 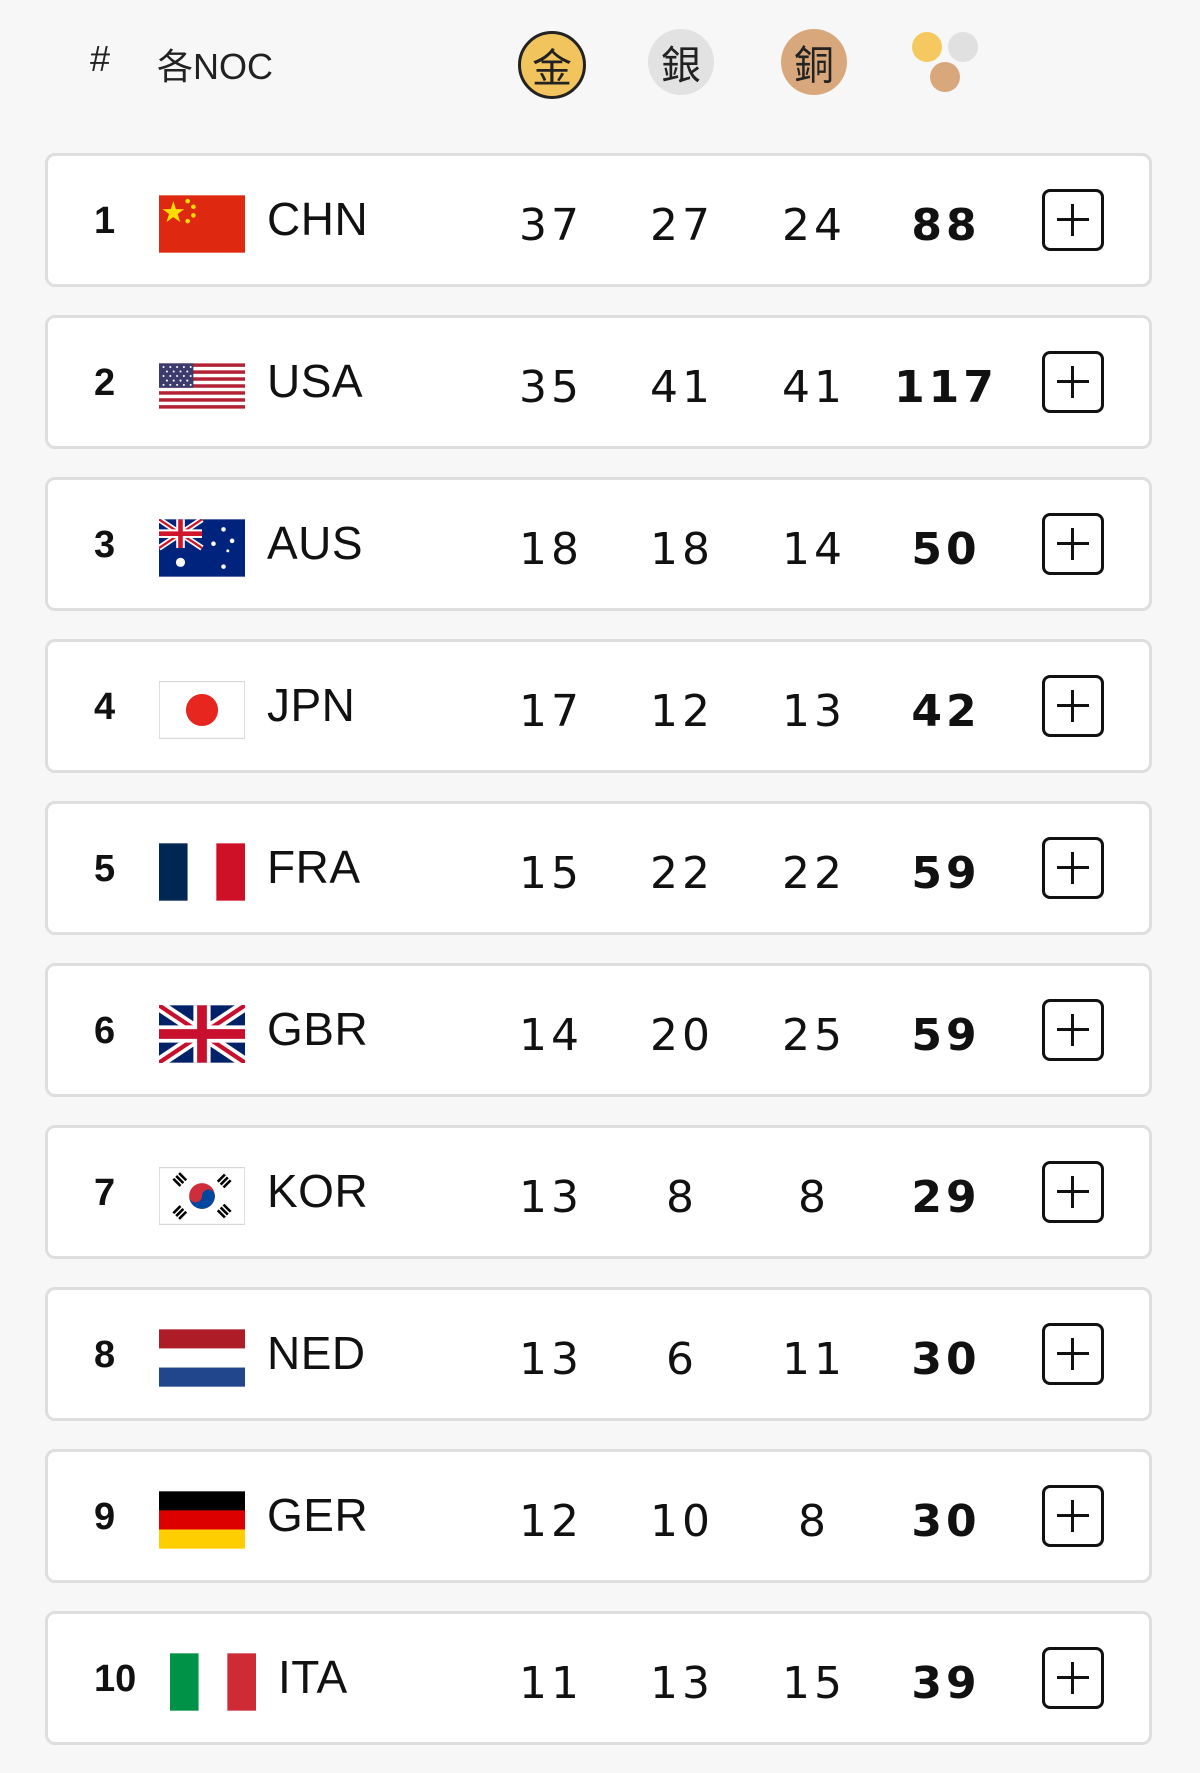 What do you see at coordinates (551, 1683) in the screenshot?
I see `gold-count: 11` at bounding box center [551, 1683].